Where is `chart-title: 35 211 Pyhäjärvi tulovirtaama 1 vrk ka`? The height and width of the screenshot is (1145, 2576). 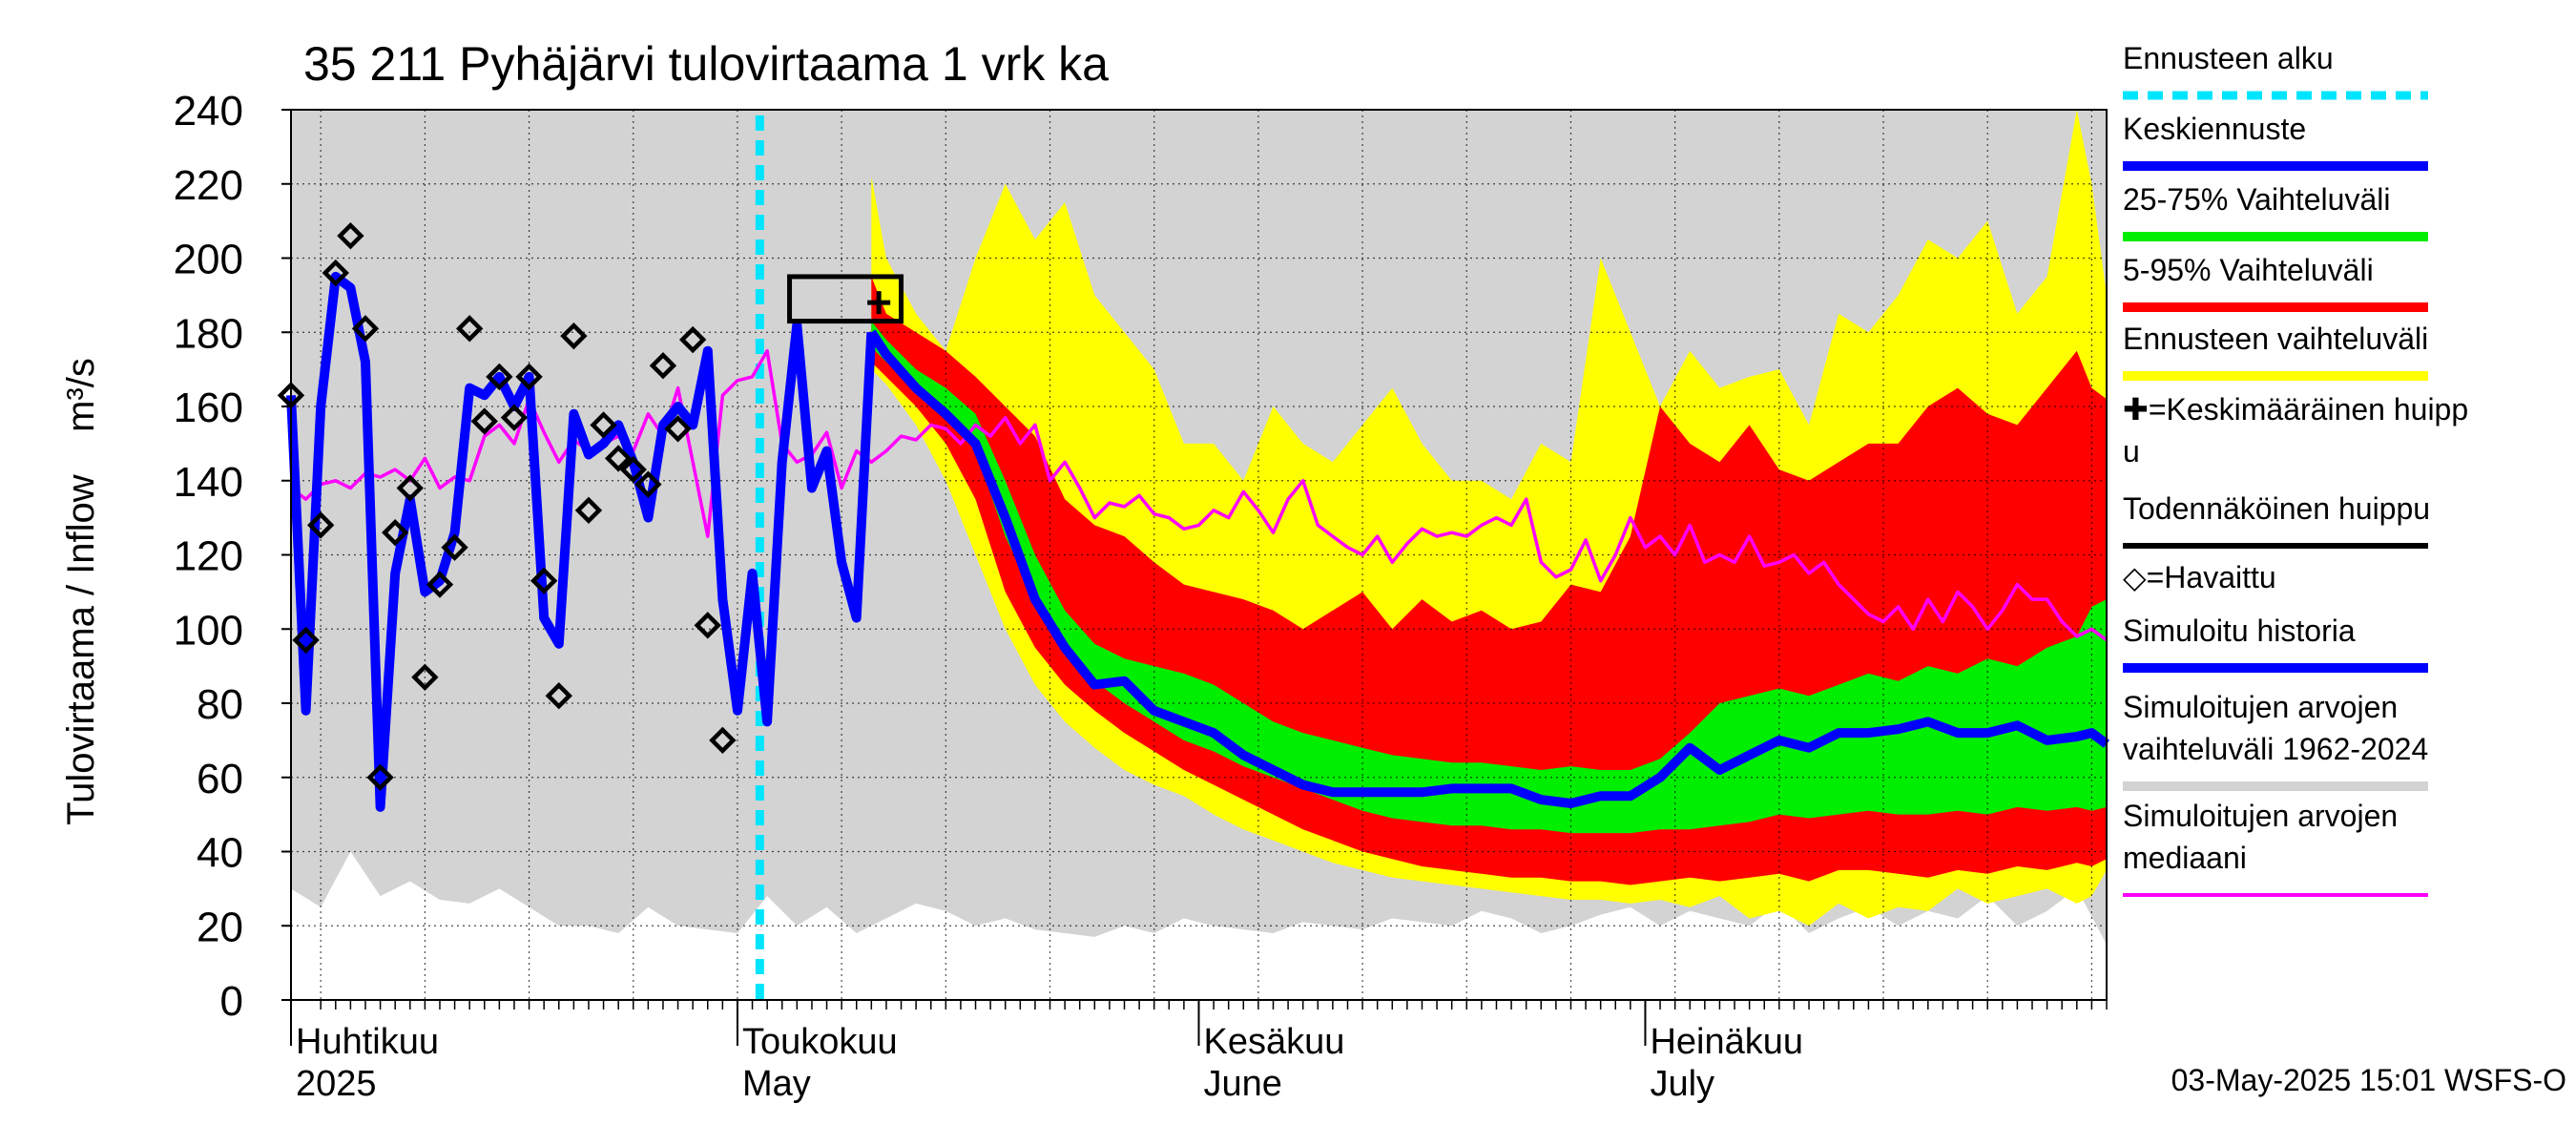
chart-title: 35 211 Pyhäjärvi tulovirtaama 1 vrk ka is located at coordinates (706, 64).